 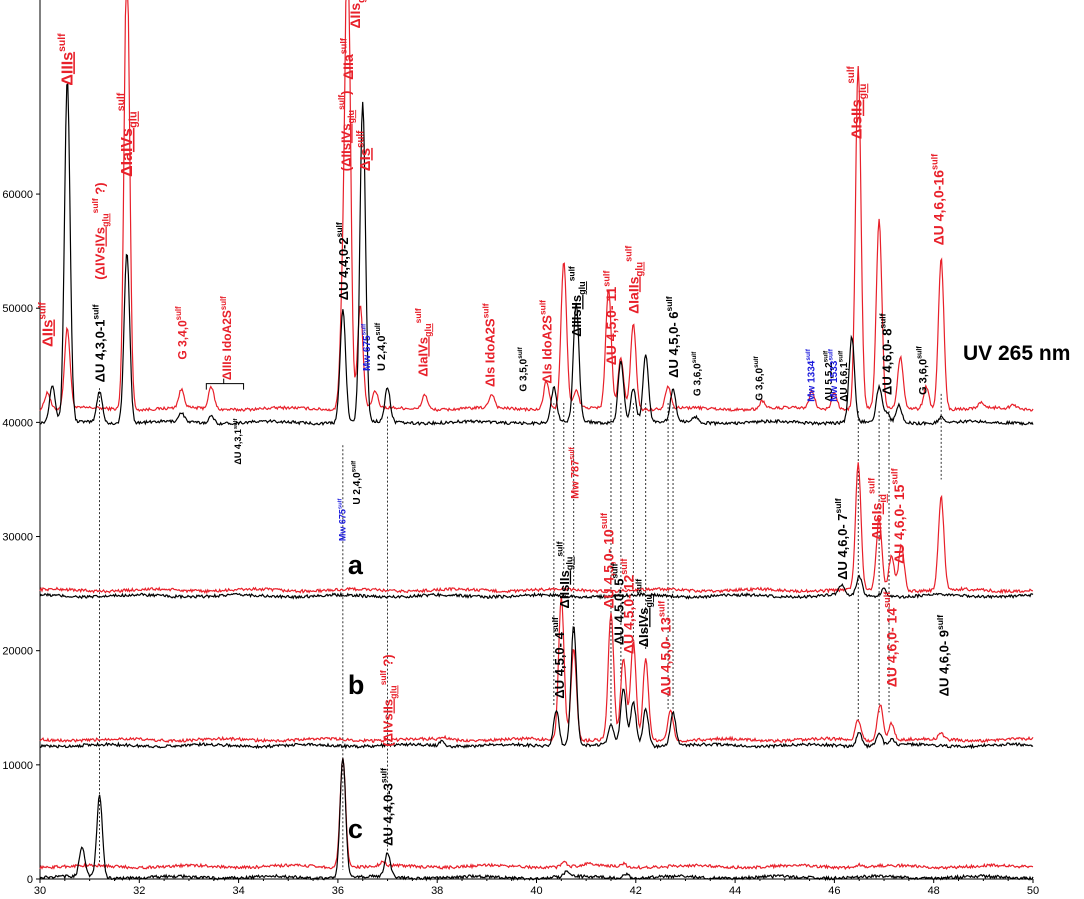 I want to click on peak-annotation-38: ΔU 4,6,0- 15sulf, so click(x=898, y=515).